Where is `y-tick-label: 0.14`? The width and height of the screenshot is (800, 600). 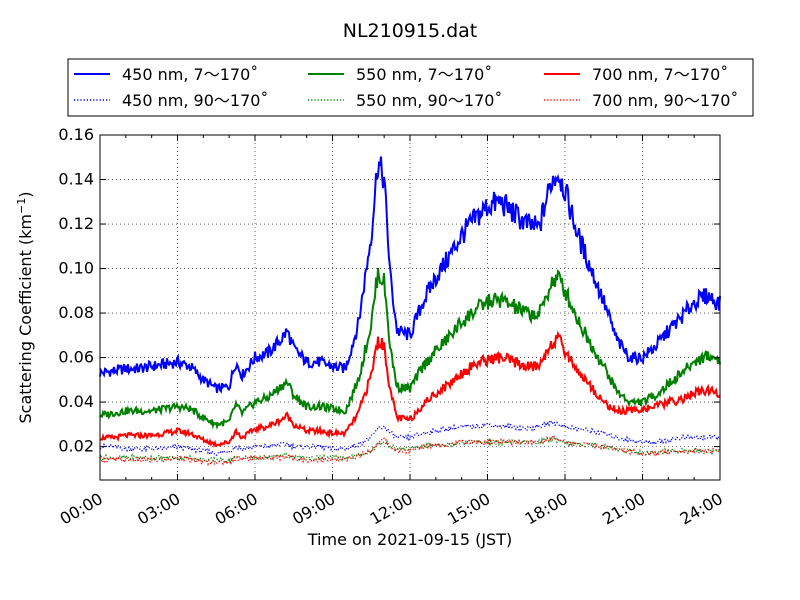 y-tick-label: 0.14 is located at coordinates (76, 179).